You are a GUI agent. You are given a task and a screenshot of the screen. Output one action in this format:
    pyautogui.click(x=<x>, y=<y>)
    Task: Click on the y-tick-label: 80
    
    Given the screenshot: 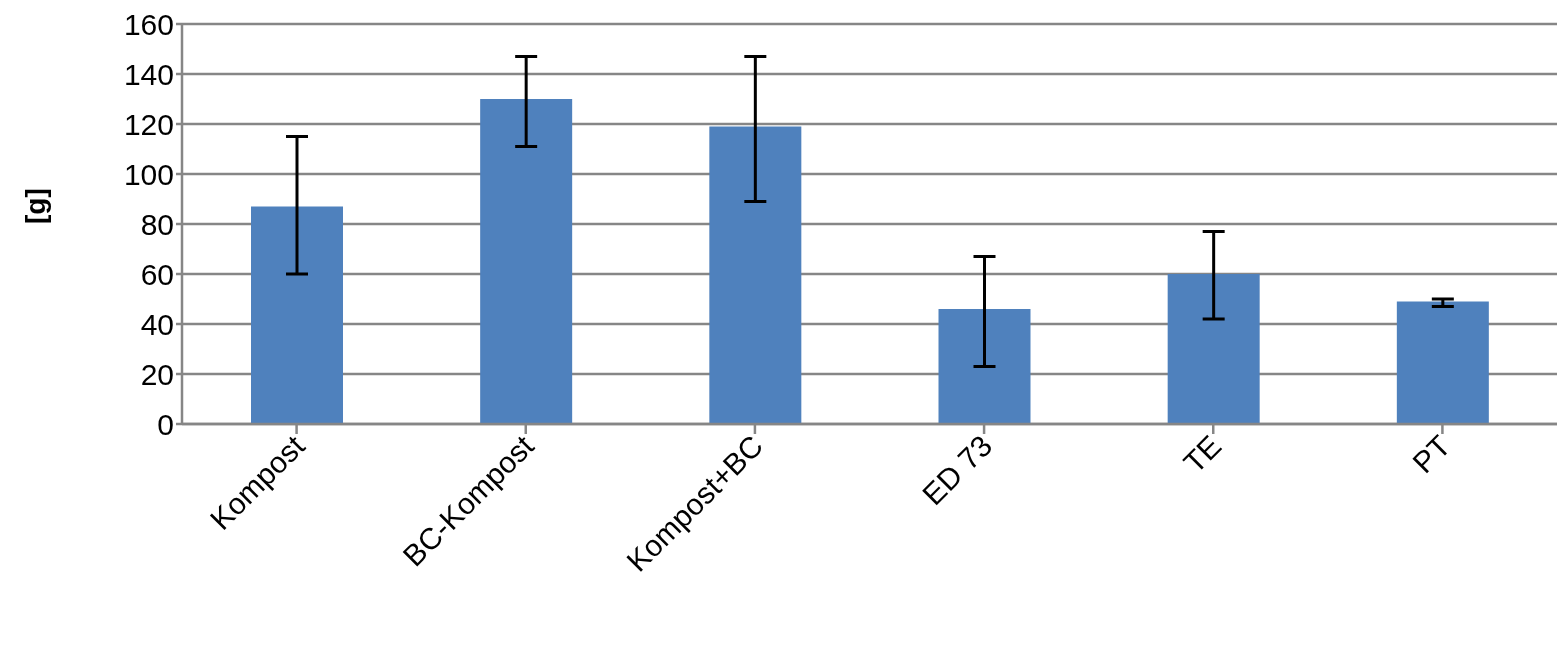 What is the action you would take?
    pyautogui.click(x=157, y=224)
    